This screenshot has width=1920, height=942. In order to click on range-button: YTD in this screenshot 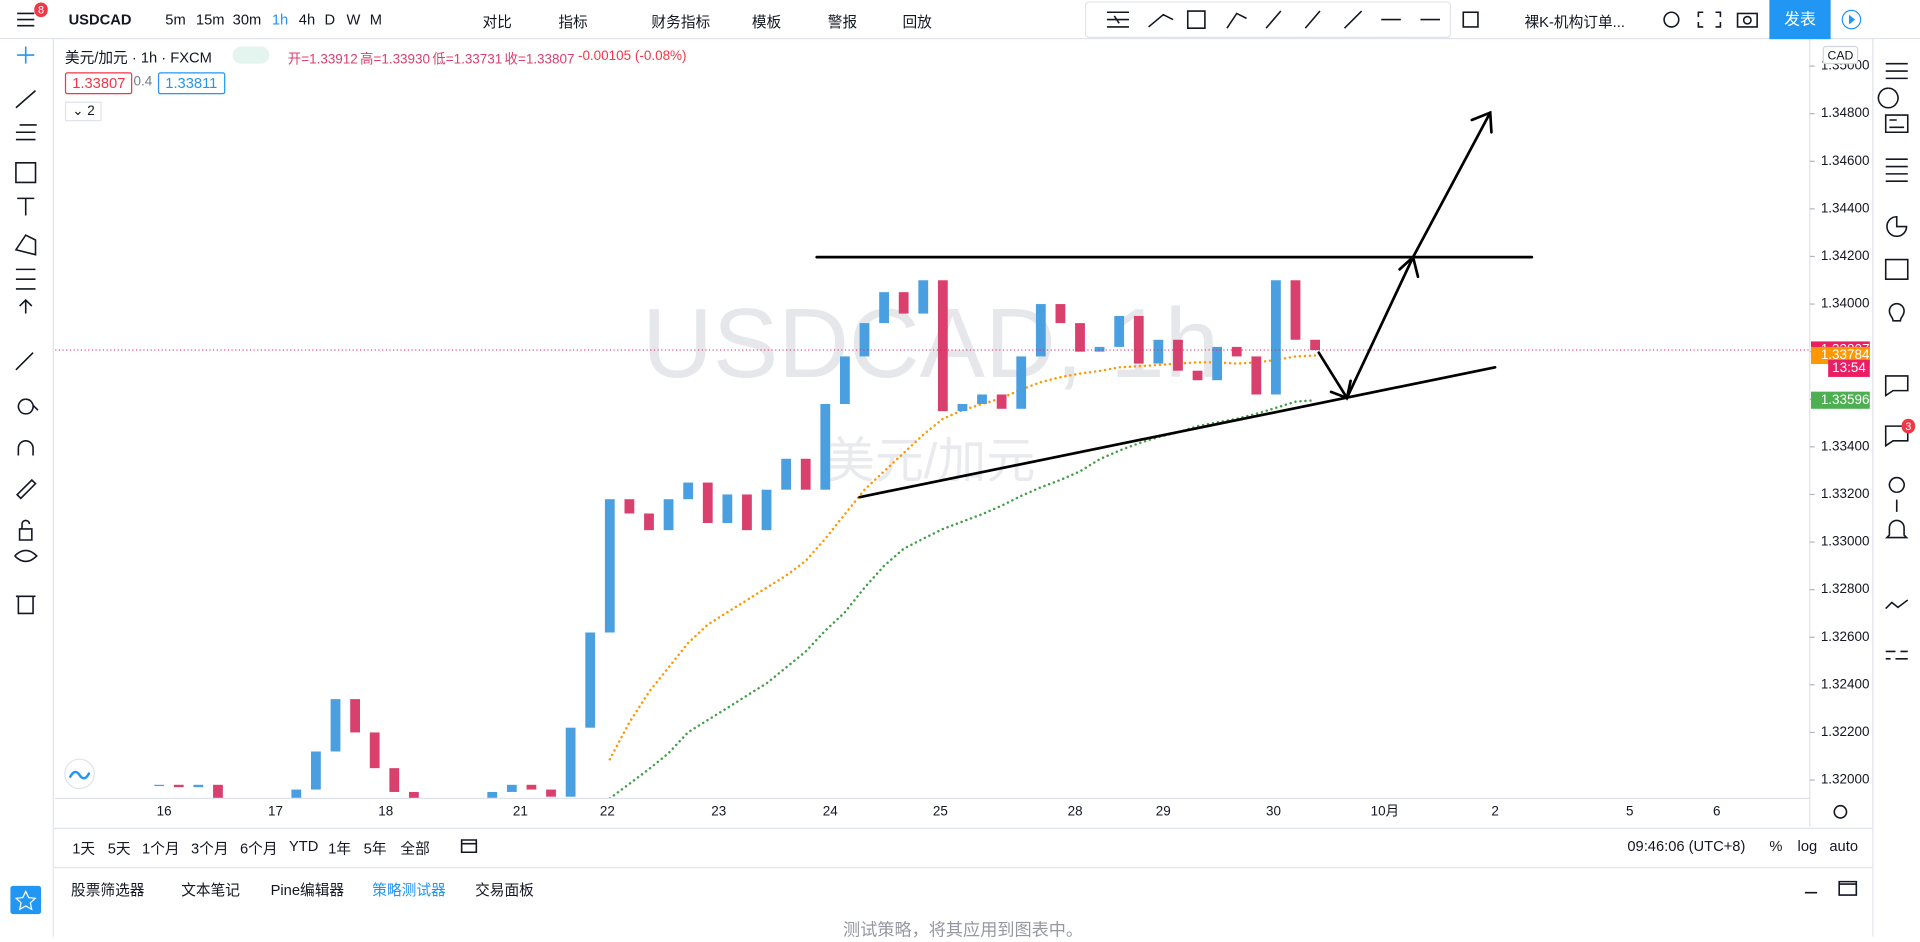, I will do `click(303, 846)`.